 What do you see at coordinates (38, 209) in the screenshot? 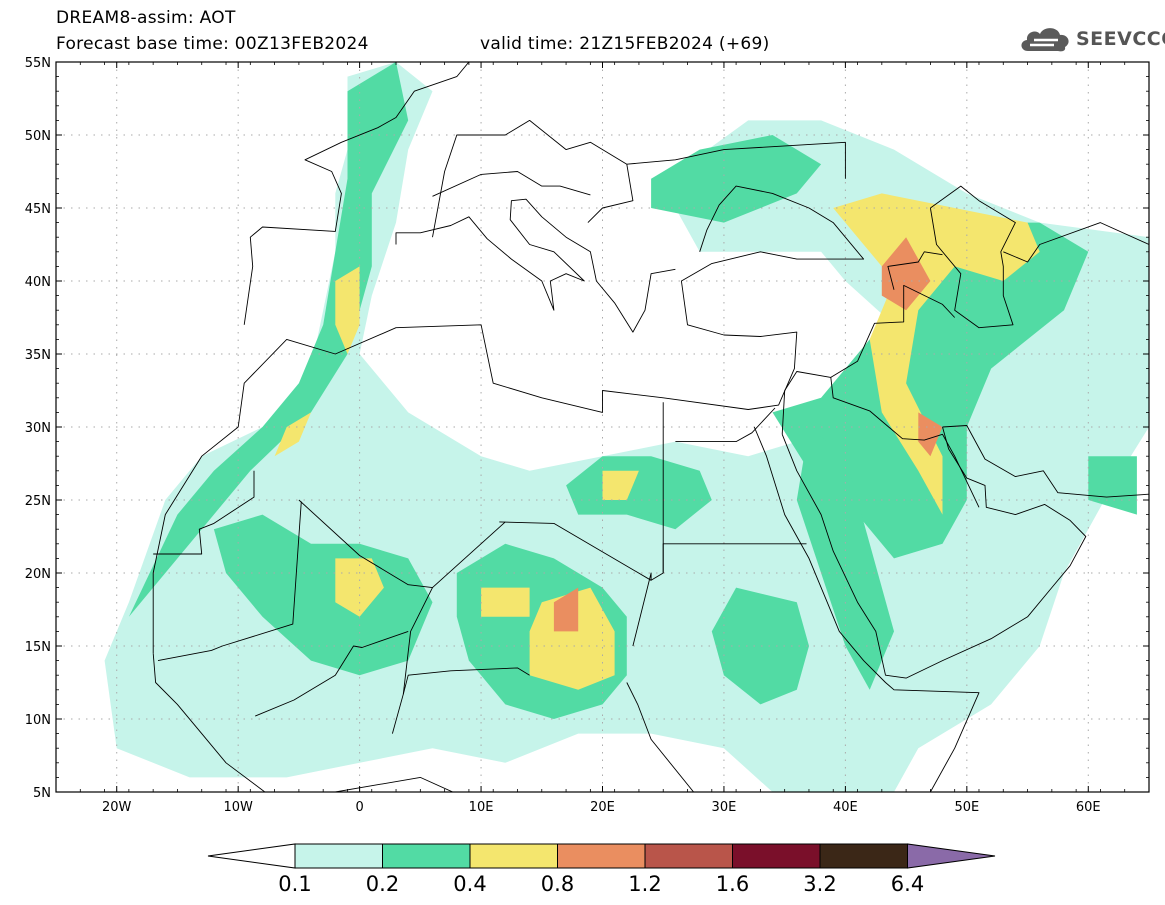
I see `lat-tick-label: 45N` at bounding box center [38, 209].